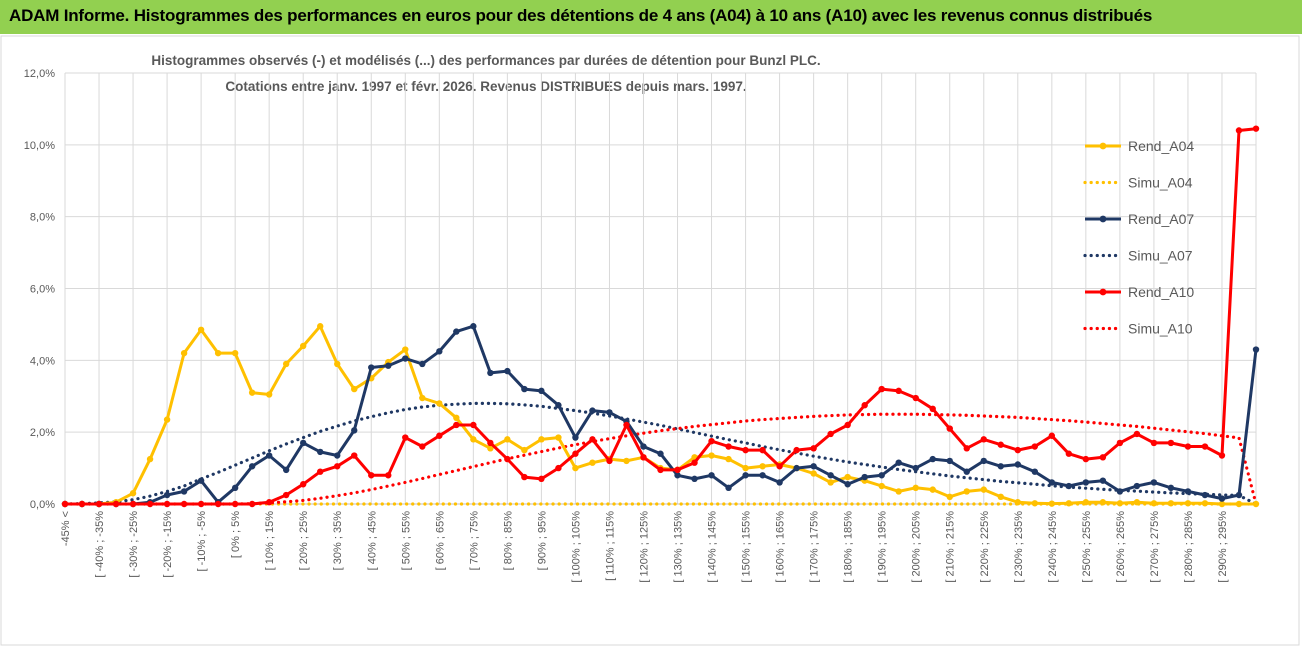 Image resolution: width=1302 pixels, height=647 pixels. What do you see at coordinates (1161, 146) in the screenshot?
I see `legend-label: Rend_A04` at bounding box center [1161, 146].